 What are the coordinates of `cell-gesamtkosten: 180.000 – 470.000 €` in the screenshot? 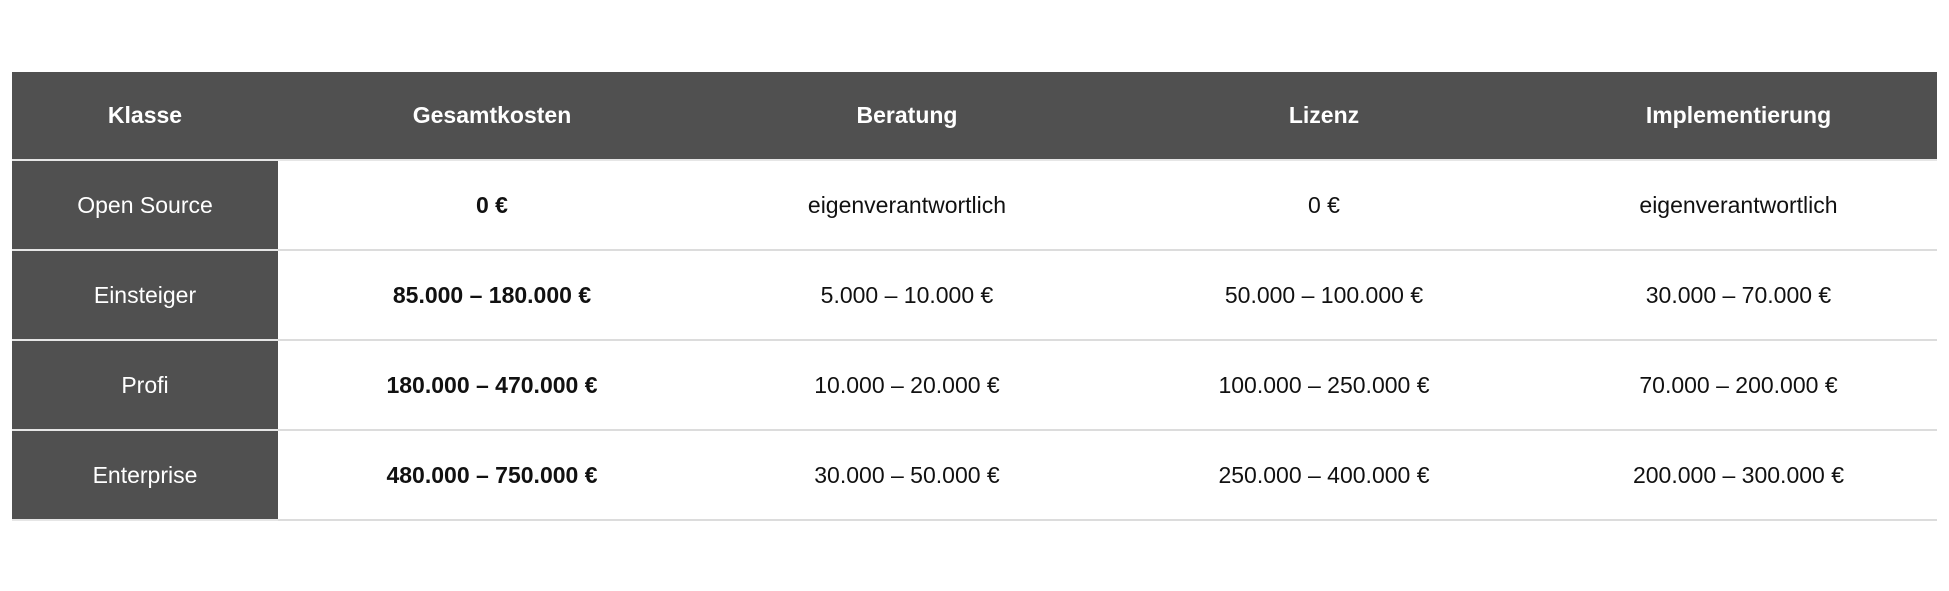 It's located at (492, 385).